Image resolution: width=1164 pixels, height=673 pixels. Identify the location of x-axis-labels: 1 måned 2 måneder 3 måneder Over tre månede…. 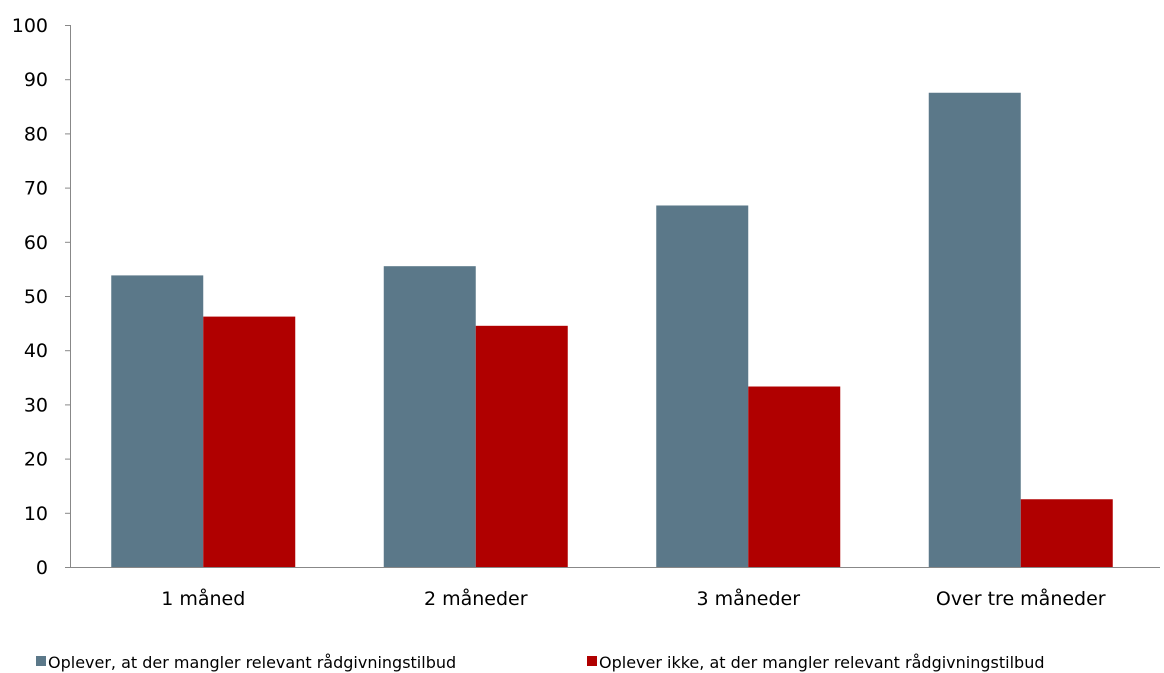
(633, 598).